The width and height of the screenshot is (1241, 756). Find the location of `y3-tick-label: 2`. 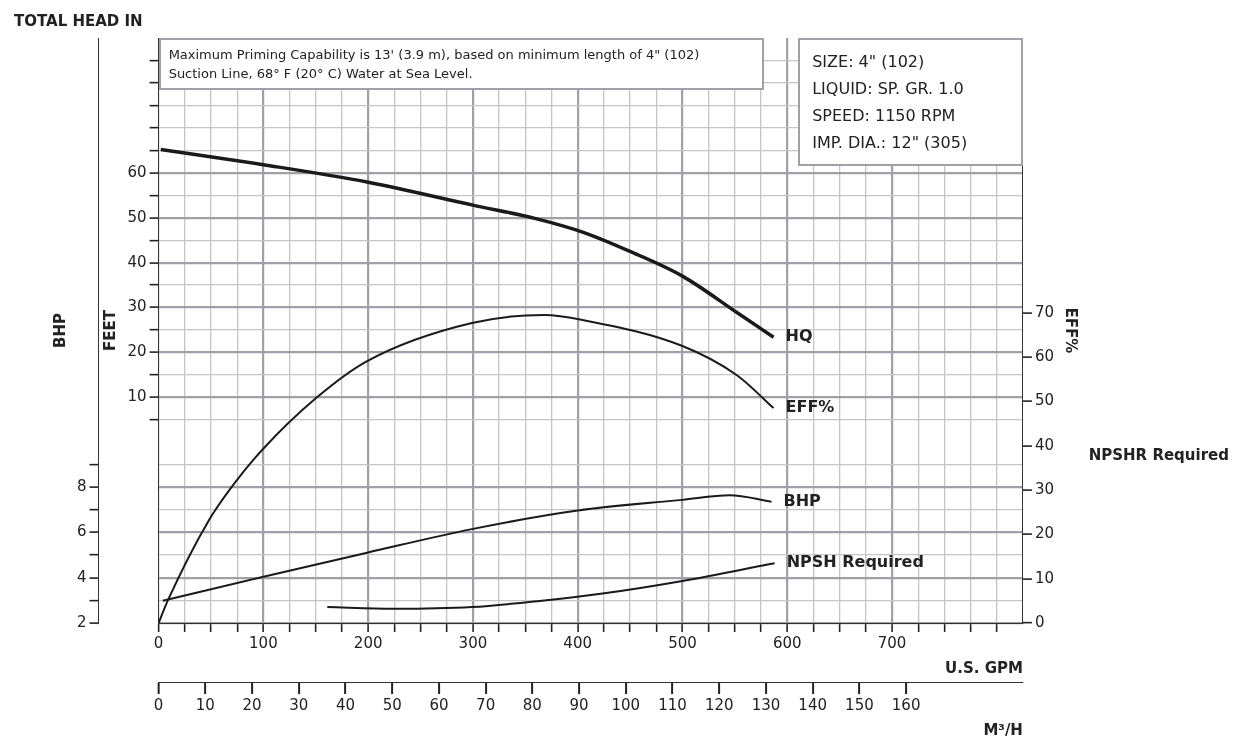

y3-tick-label: 2 is located at coordinates (82, 621).